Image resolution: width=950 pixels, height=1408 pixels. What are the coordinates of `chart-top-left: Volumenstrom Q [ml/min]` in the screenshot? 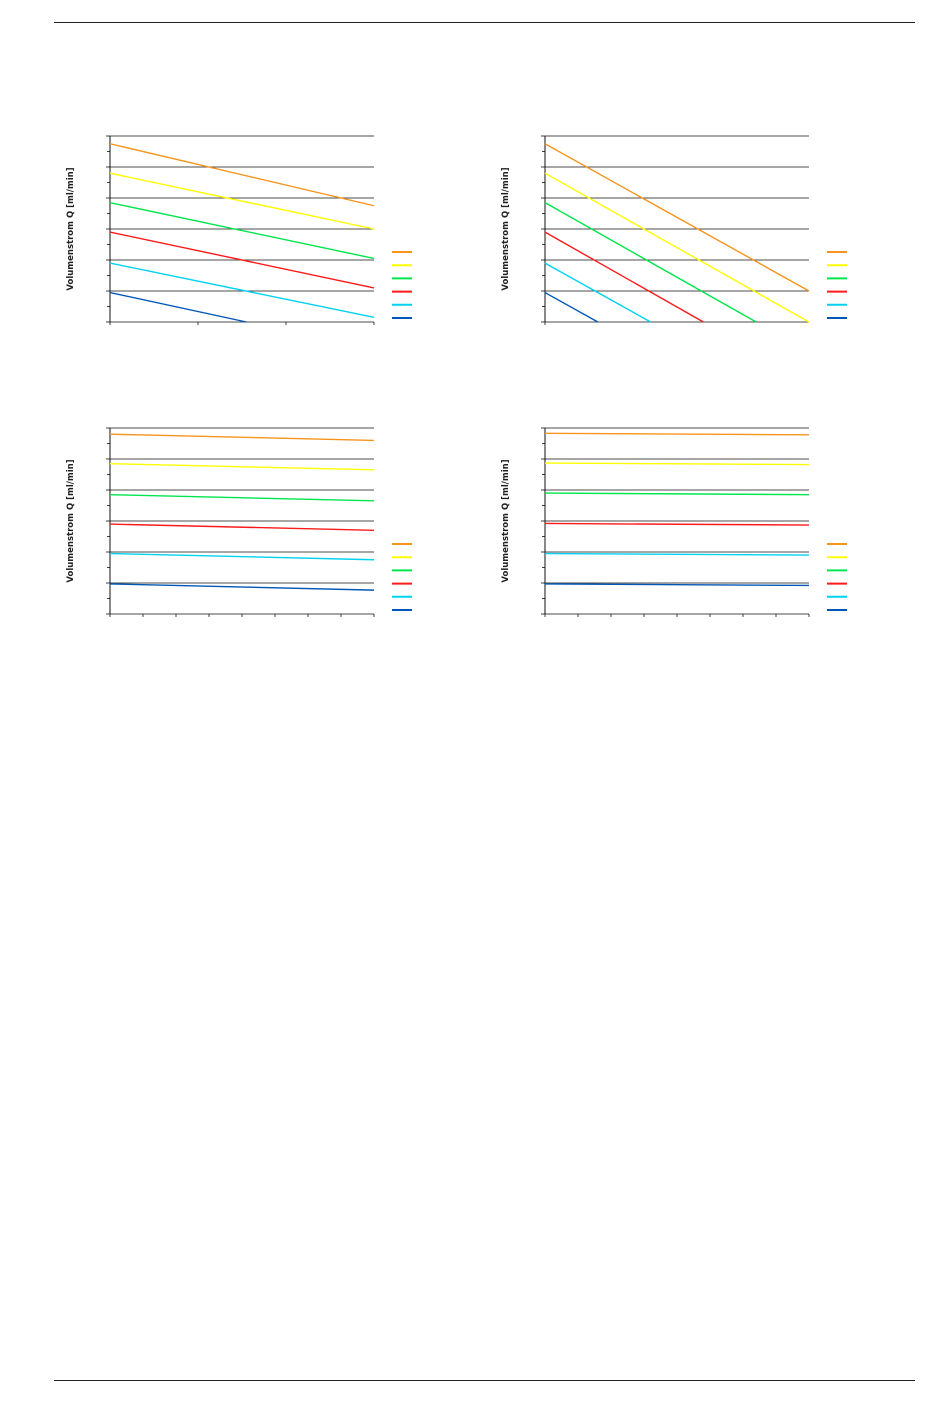 It's located at (239, 230).